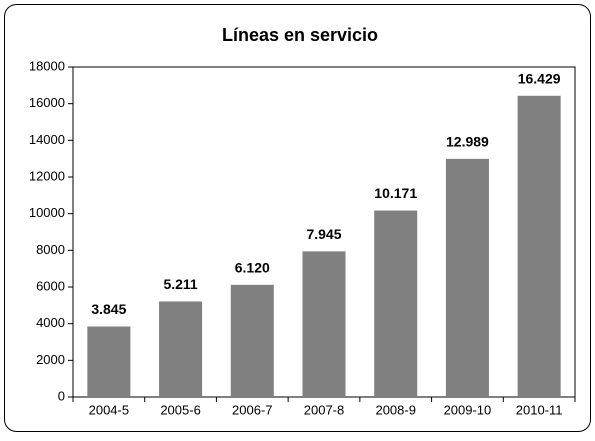  Describe the element at coordinates (50, 285) in the screenshot. I see `y-tick-label: 6000` at that location.